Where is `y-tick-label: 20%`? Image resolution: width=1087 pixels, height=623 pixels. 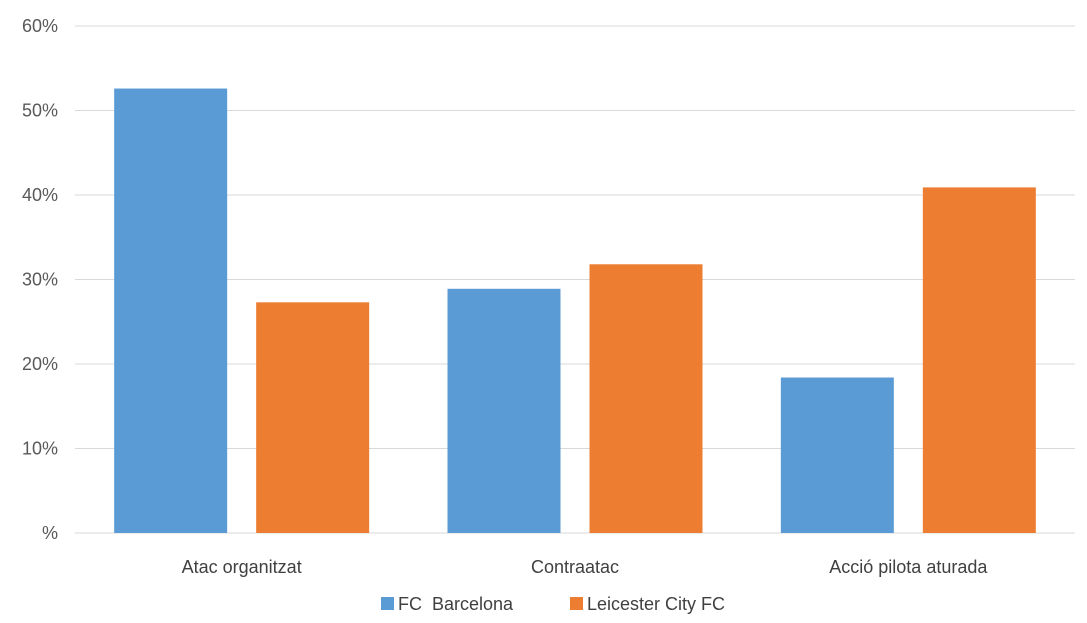
y-tick-label: 20% is located at coordinates (40, 364).